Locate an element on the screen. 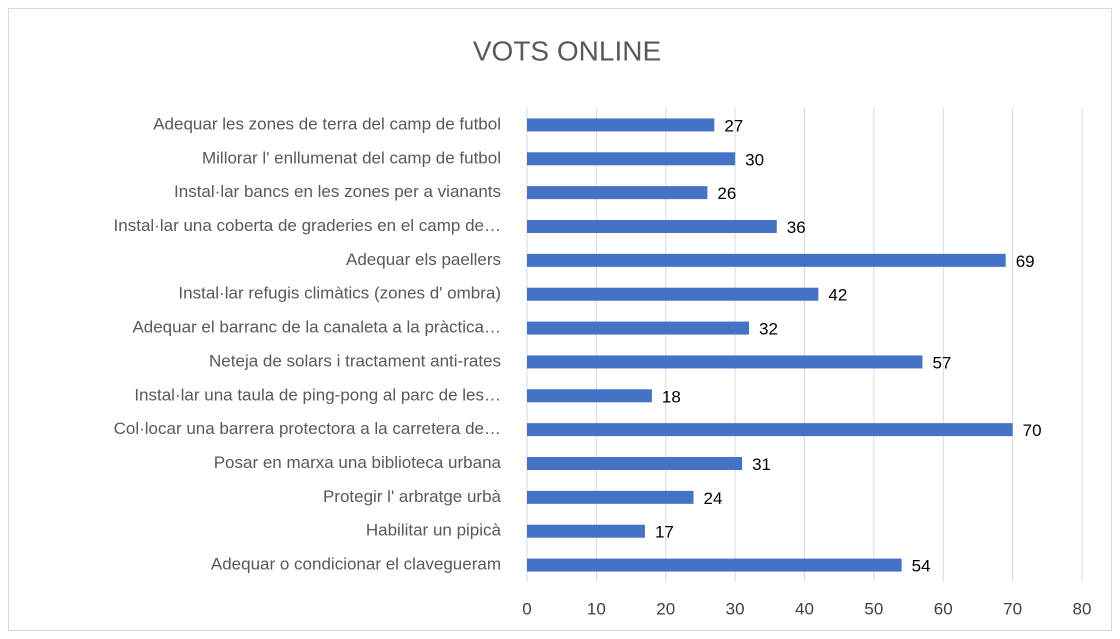 The width and height of the screenshot is (1120, 639). x-tick-label: 20 is located at coordinates (665, 608).